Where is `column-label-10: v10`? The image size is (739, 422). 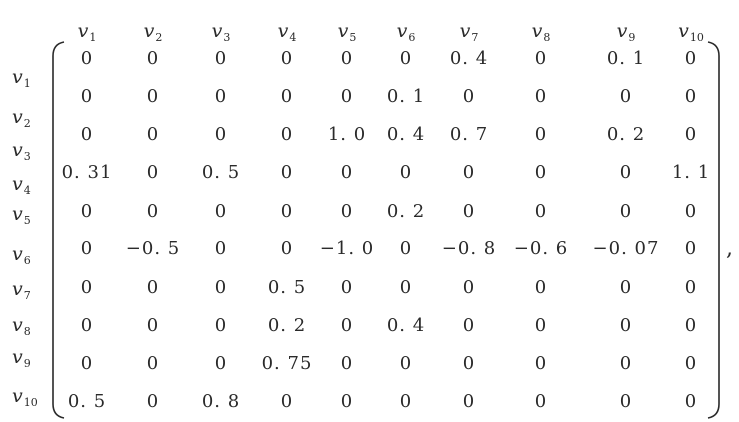 column-label-10: v10 is located at coordinates (691, 32).